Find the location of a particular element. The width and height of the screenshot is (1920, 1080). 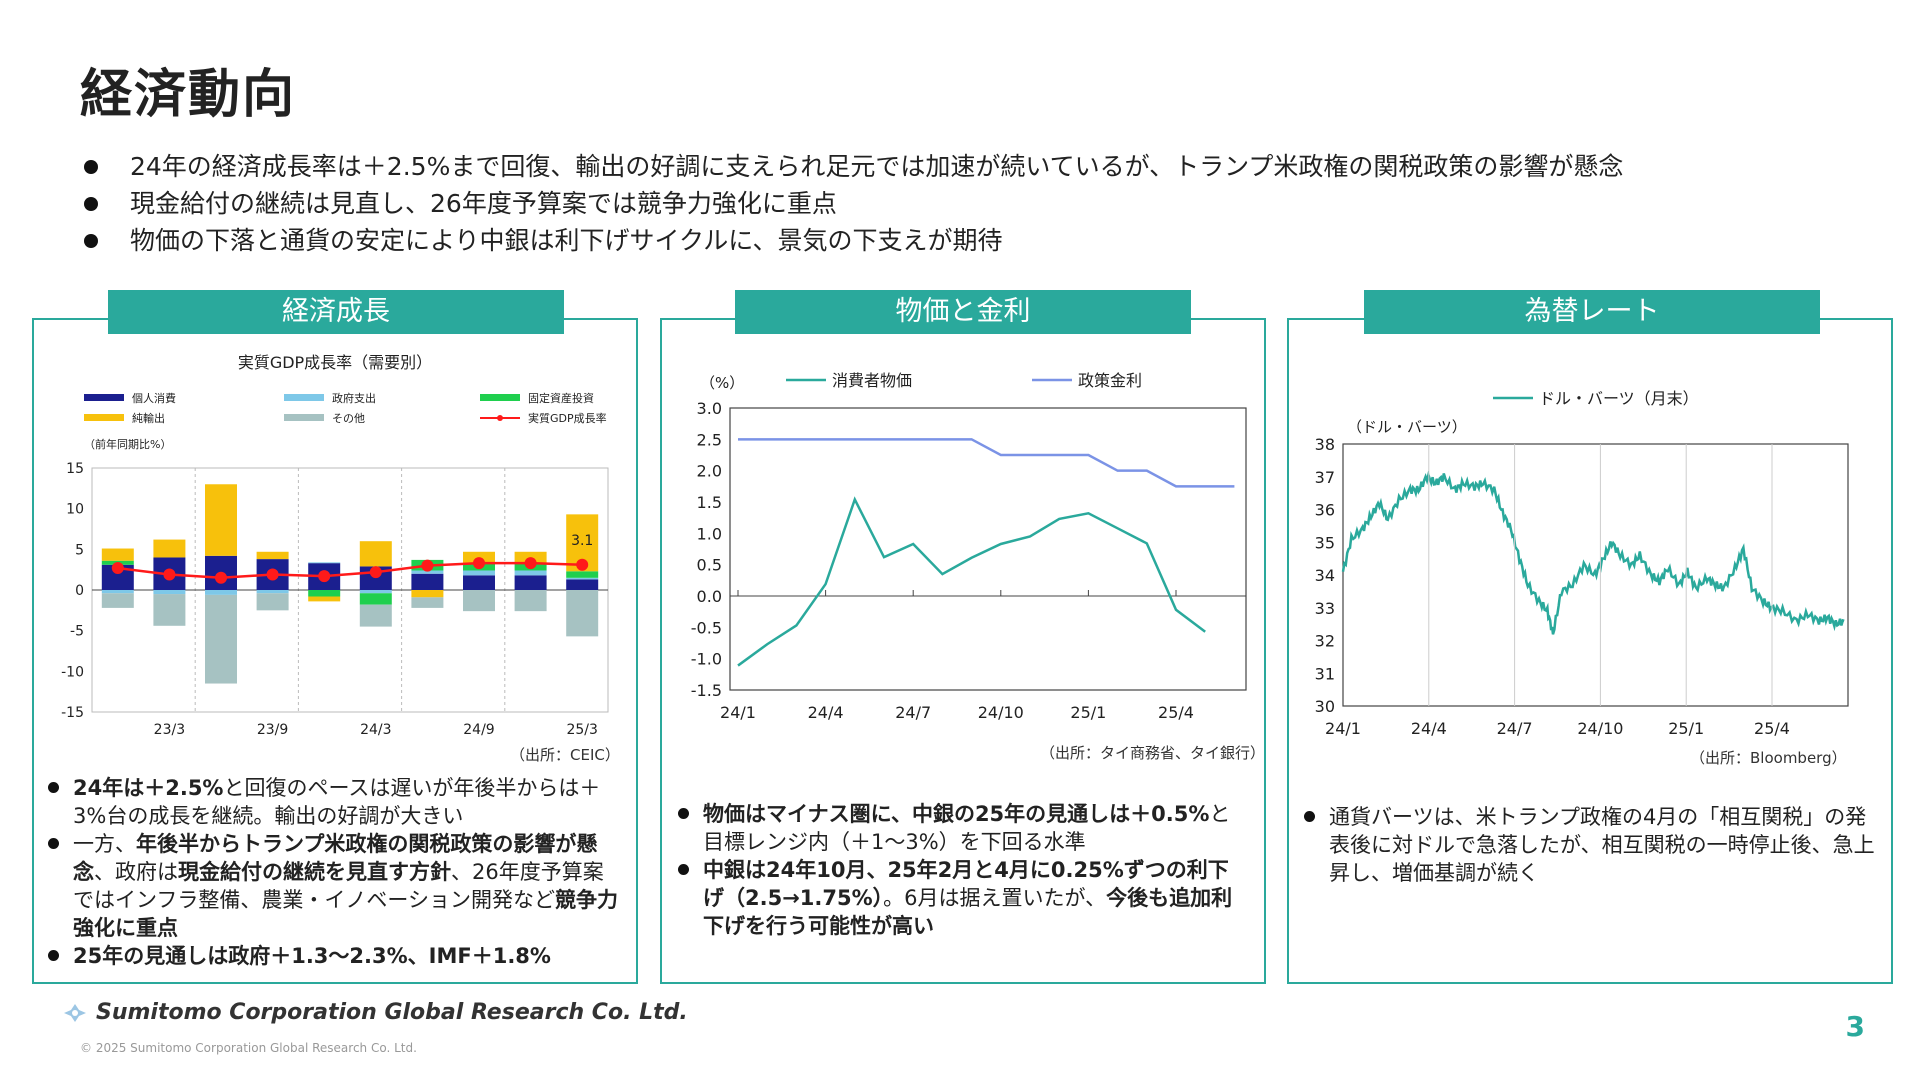

y-tick-label: 30 is located at coordinates (1325, 706).